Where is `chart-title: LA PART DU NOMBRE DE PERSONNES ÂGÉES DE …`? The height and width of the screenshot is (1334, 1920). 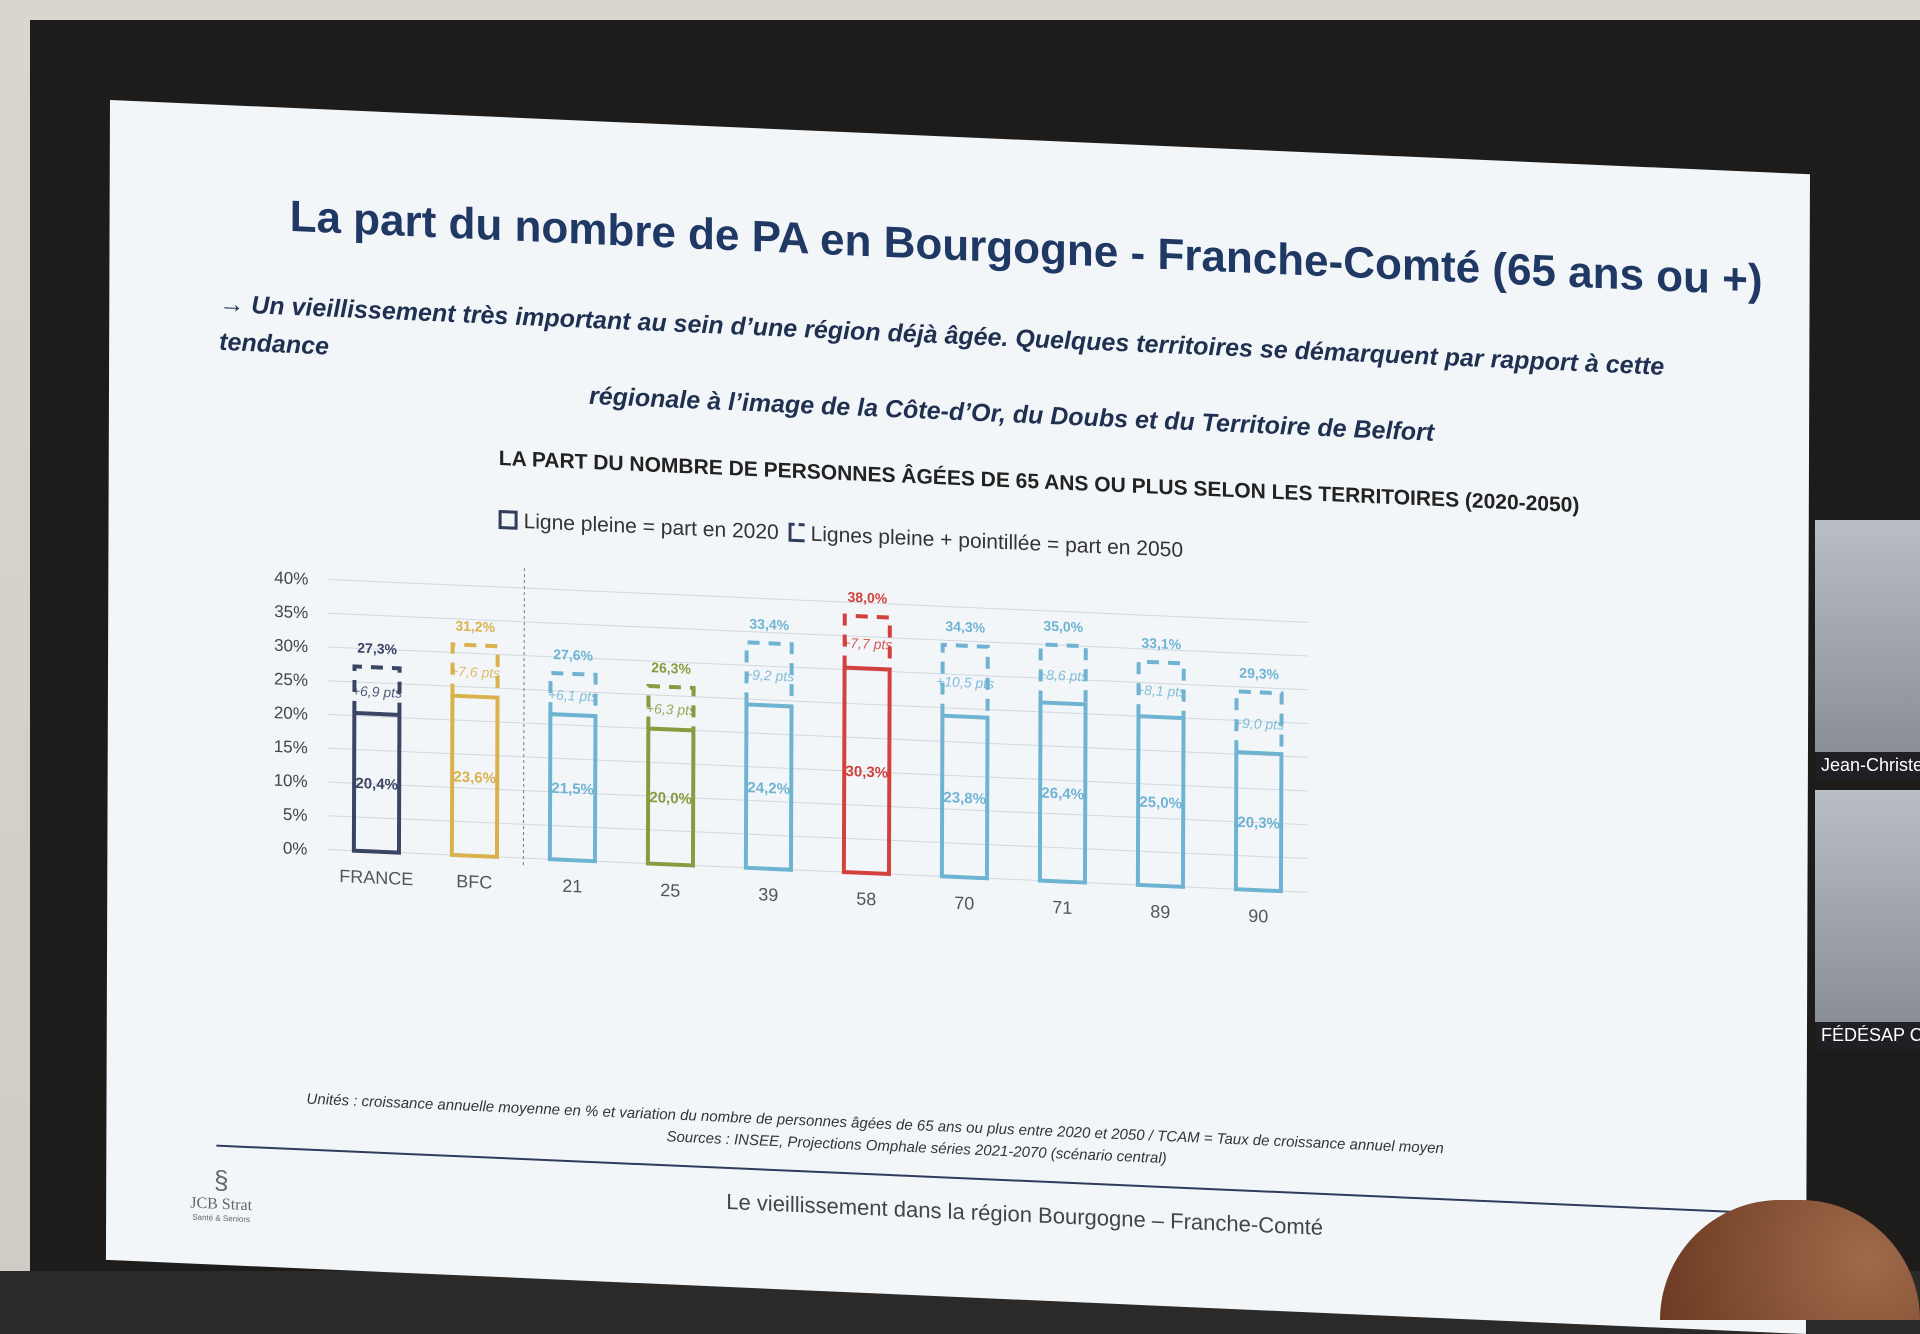 chart-title: LA PART DU NOMBRE DE PERSONNES ÂGÉES DE … is located at coordinates (1039, 482).